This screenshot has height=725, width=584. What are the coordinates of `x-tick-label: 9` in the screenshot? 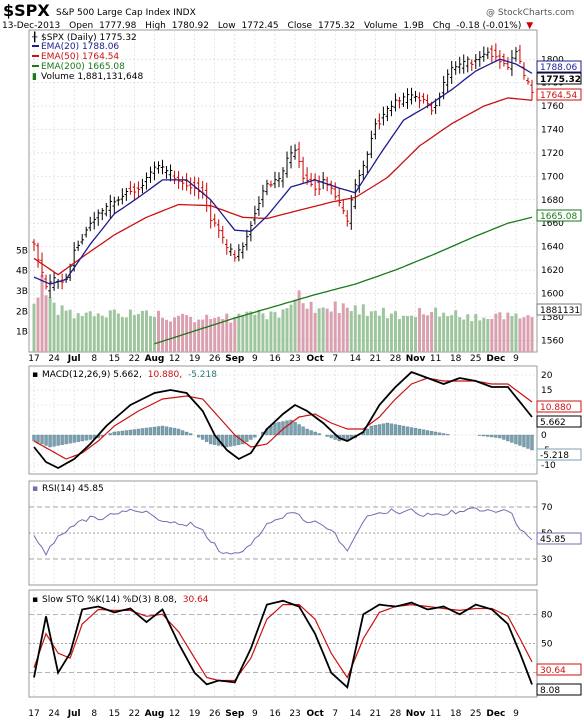 It's located at (255, 714).